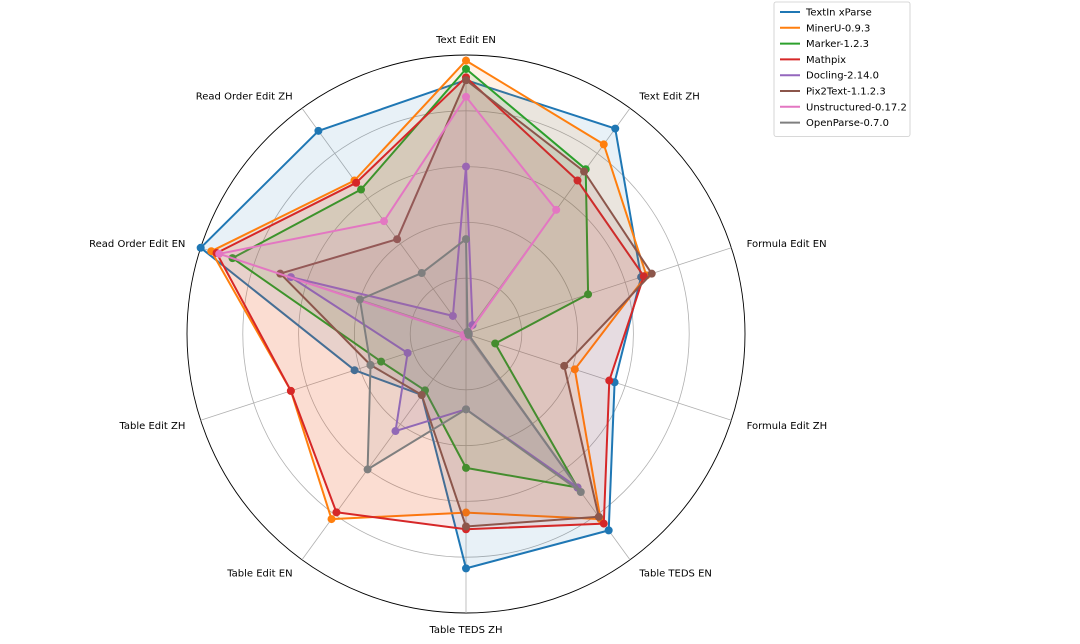 Image resolution: width=1080 pixels, height=644 pixels. I want to click on legend-item: Docling-2.14.0, so click(829, 76).